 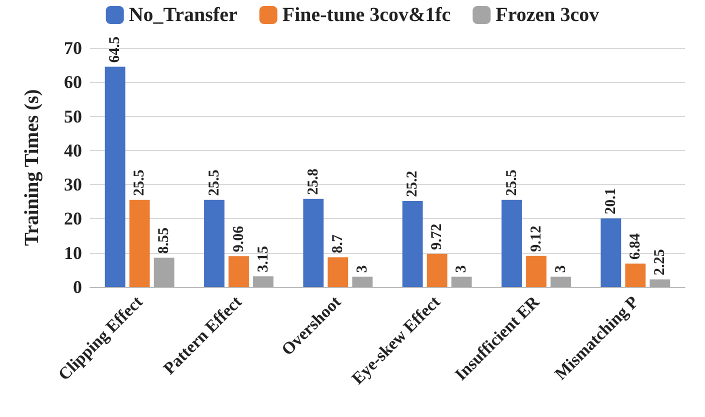 I want to click on data-label: 8.55, so click(x=164, y=241).